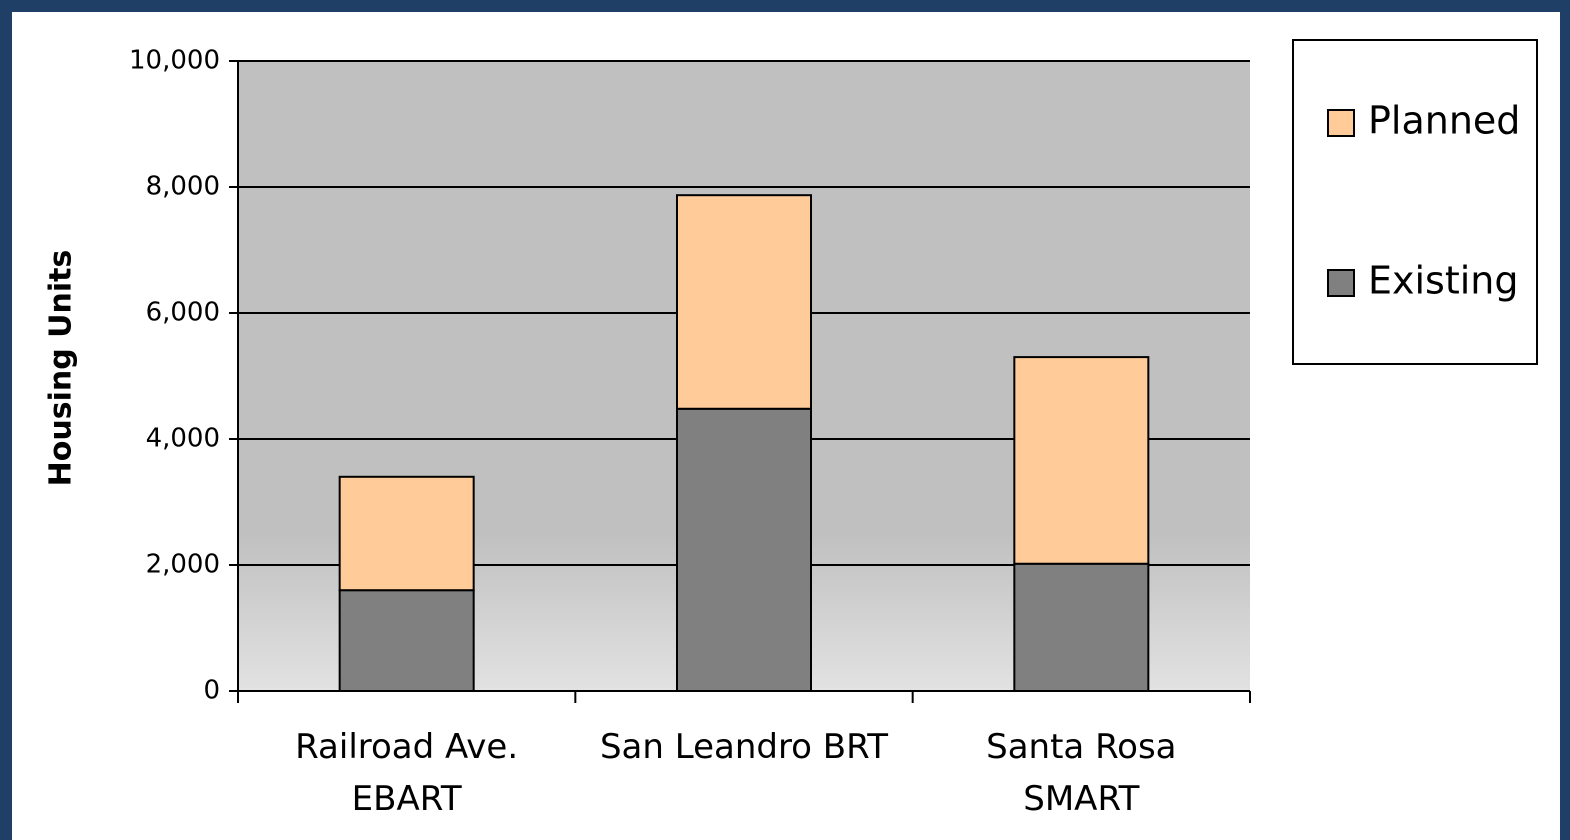 Image resolution: width=1570 pixels, height=840 pixels. Describe the element at coordinates (407, 799) in the screenshot. I see `x-tick-label-line: EBART` at that location.